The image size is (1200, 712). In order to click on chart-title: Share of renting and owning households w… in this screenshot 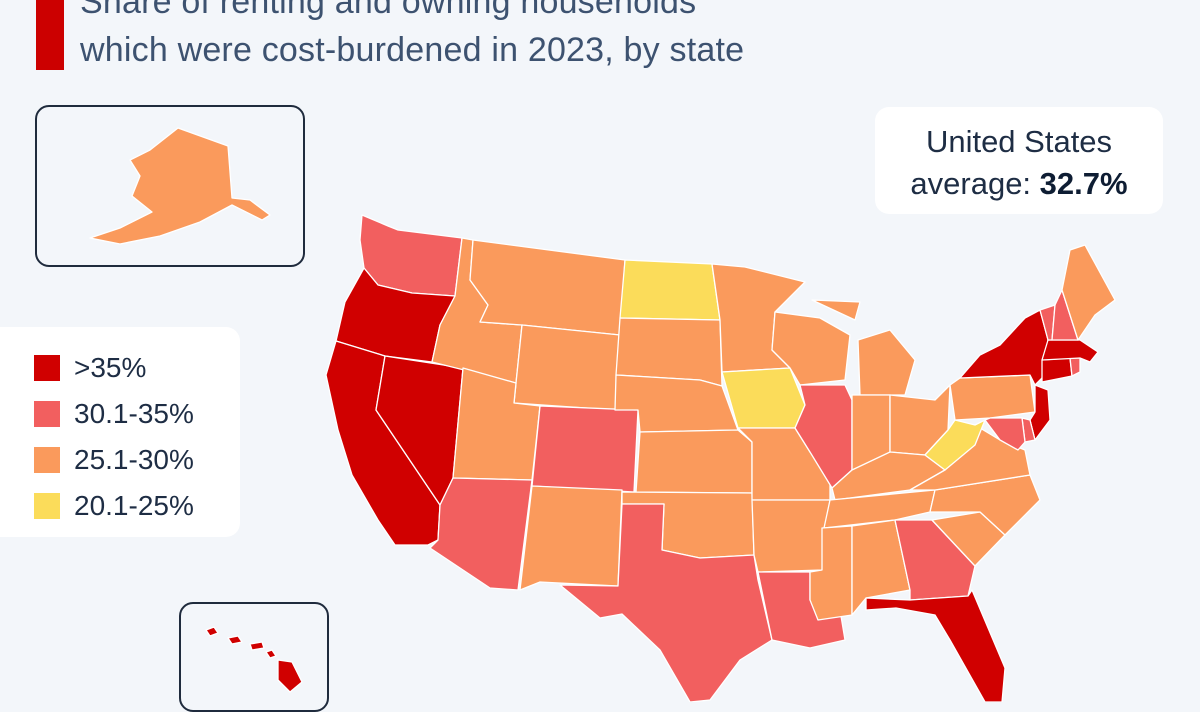, I will do `click(412, 37)`.